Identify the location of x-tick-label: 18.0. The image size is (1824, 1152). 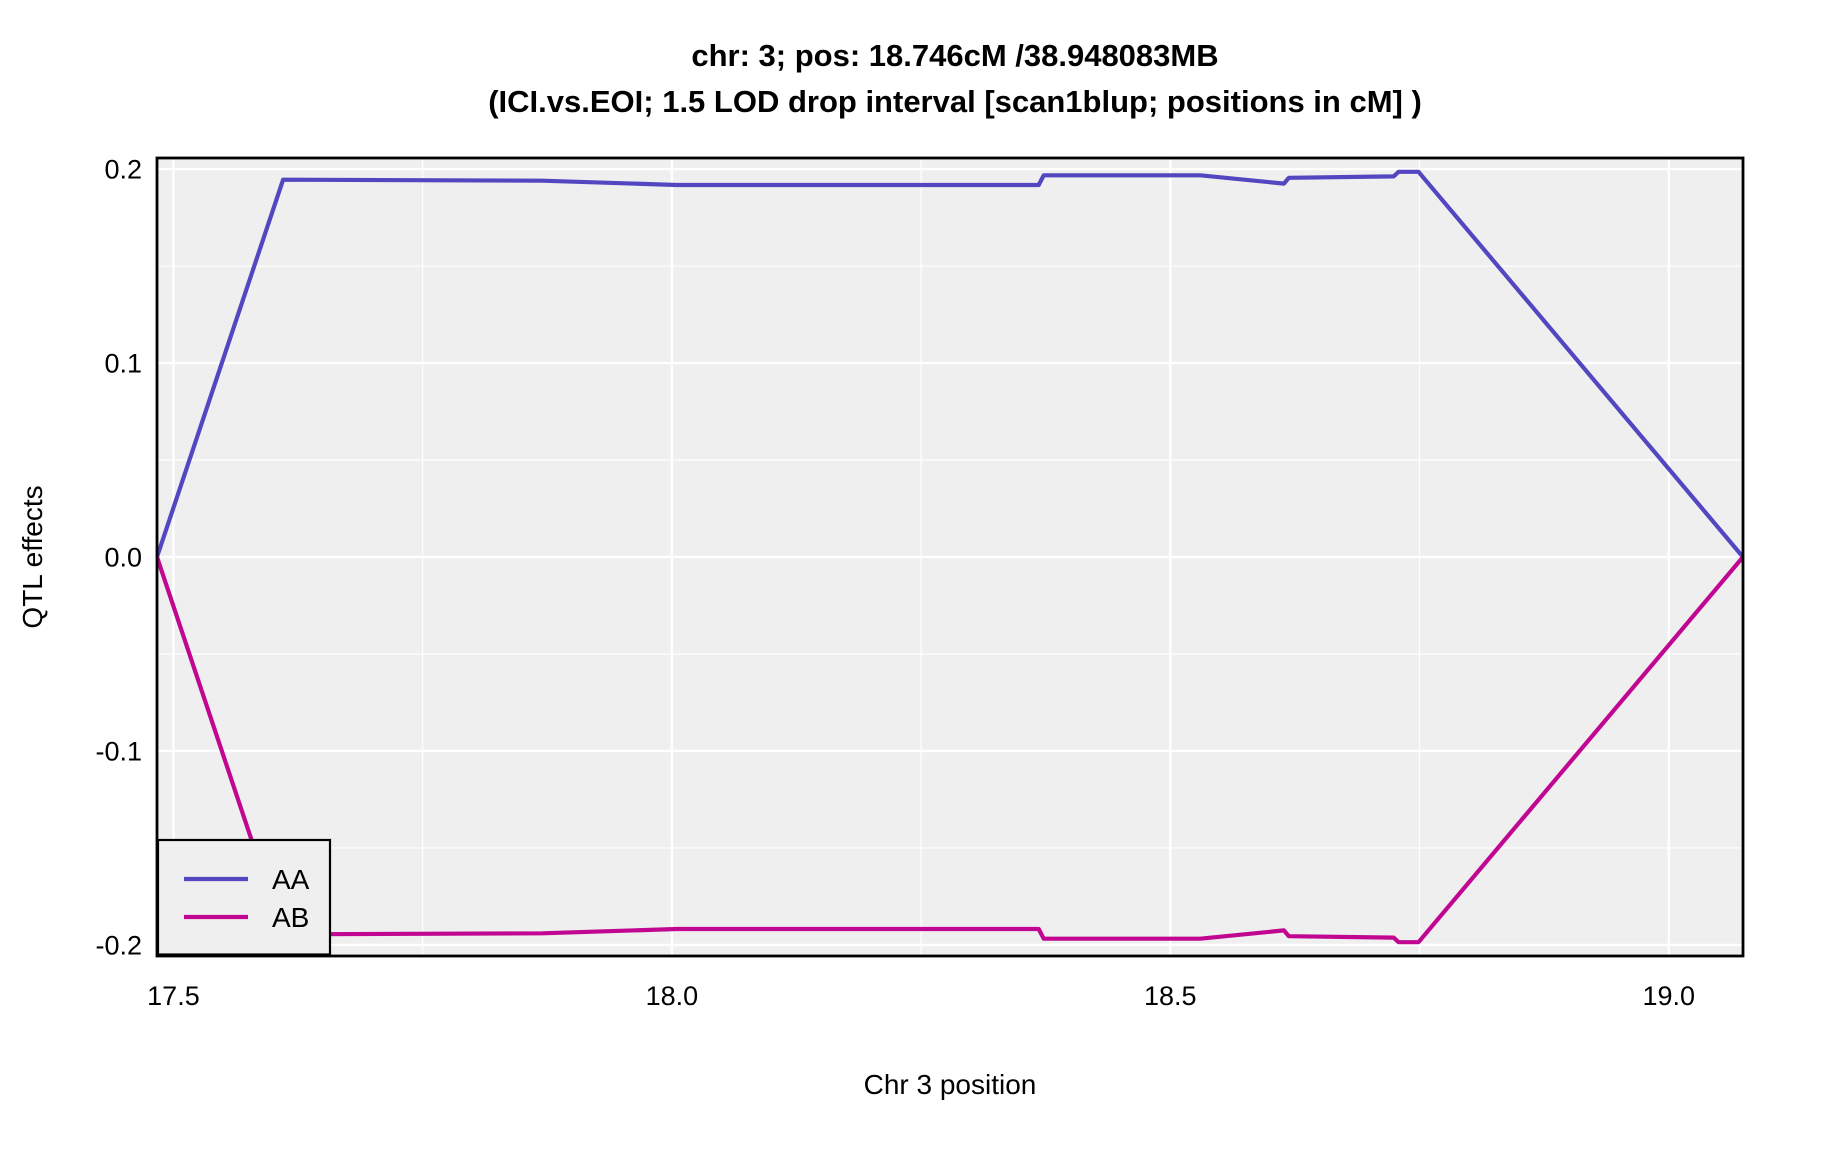
(672, 996).